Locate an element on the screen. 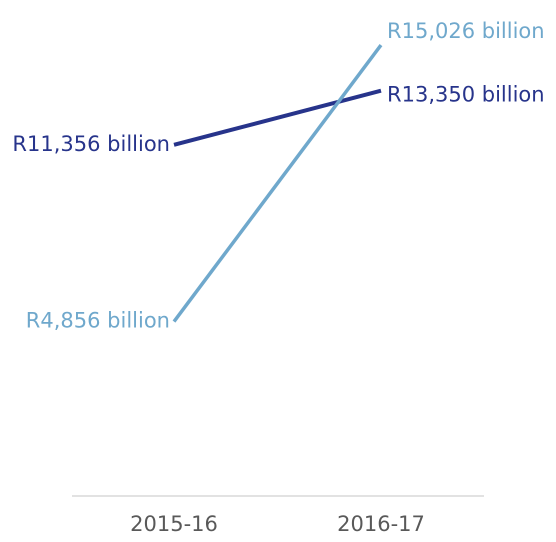 The height and width of the screenshot is (542, 556). x-tick-label-2: 2016-17 is located at coordinates (381, 524).